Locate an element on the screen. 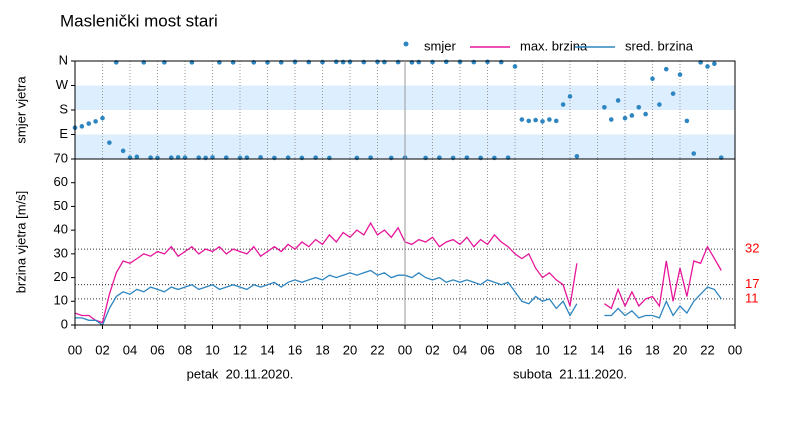 The height and width of the screenshot is (442, 801). y-tick-label: 20 is located at coordinates (61, 276).